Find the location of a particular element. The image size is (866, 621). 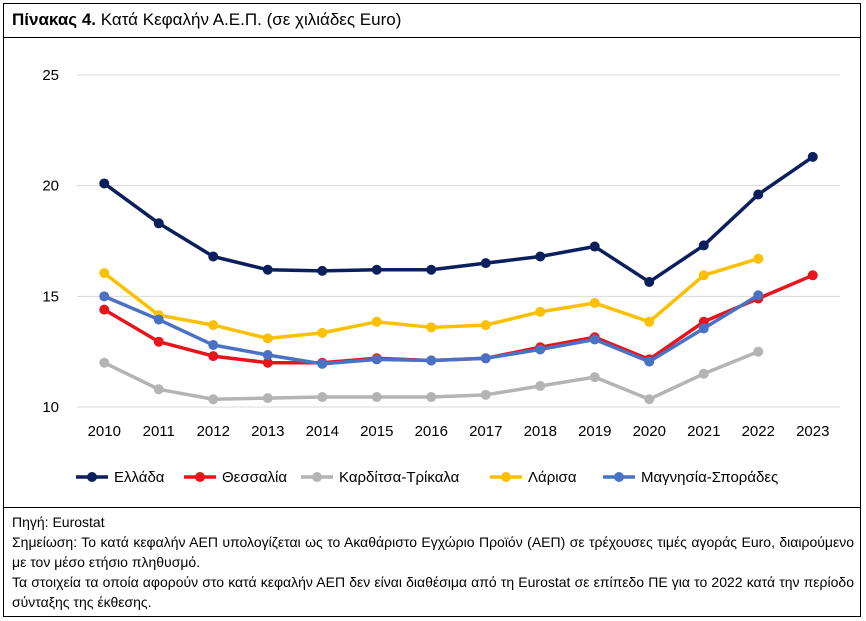

source-note: Πηγή: Eurostat is located at coordinates (58, 522).